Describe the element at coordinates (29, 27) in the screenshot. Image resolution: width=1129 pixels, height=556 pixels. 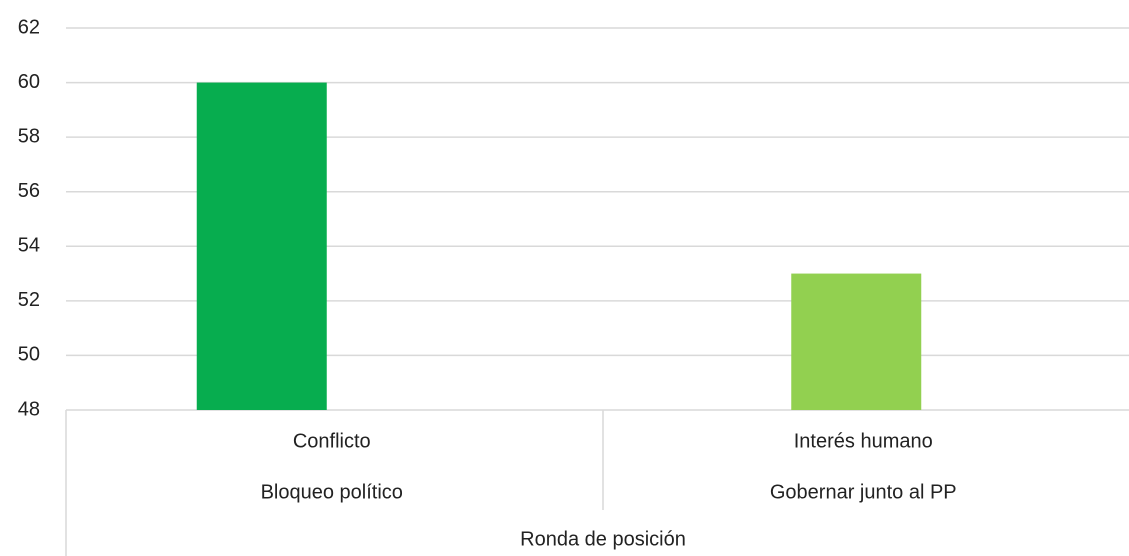
I see `y-tick-label: 62` at that location.